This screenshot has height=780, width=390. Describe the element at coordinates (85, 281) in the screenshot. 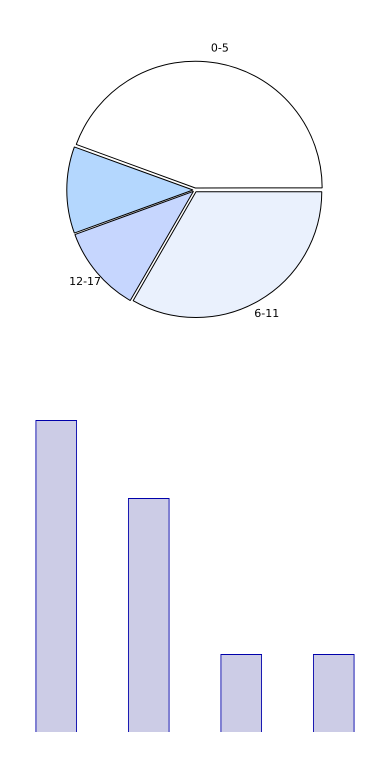

I see `slice-label: 12-17` at that location.